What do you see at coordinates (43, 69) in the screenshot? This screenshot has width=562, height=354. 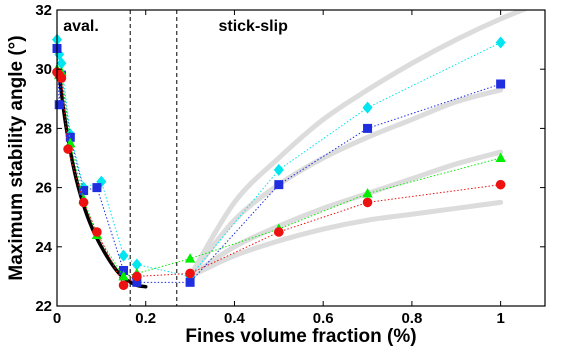 I see `y-tick-label: 30` at bounding box center [43, 69].